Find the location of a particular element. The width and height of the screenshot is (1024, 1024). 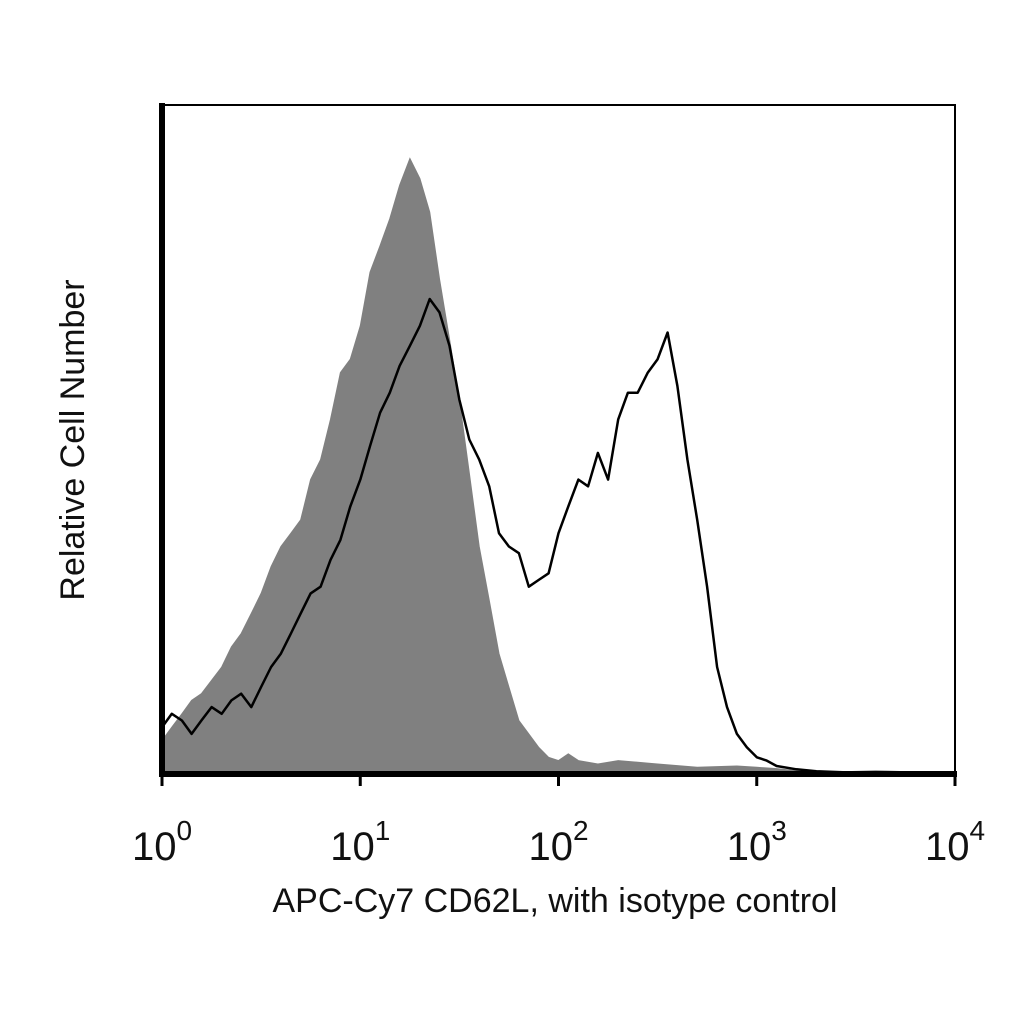

x-tick-label: 10² is located at coordinates (558, 842).